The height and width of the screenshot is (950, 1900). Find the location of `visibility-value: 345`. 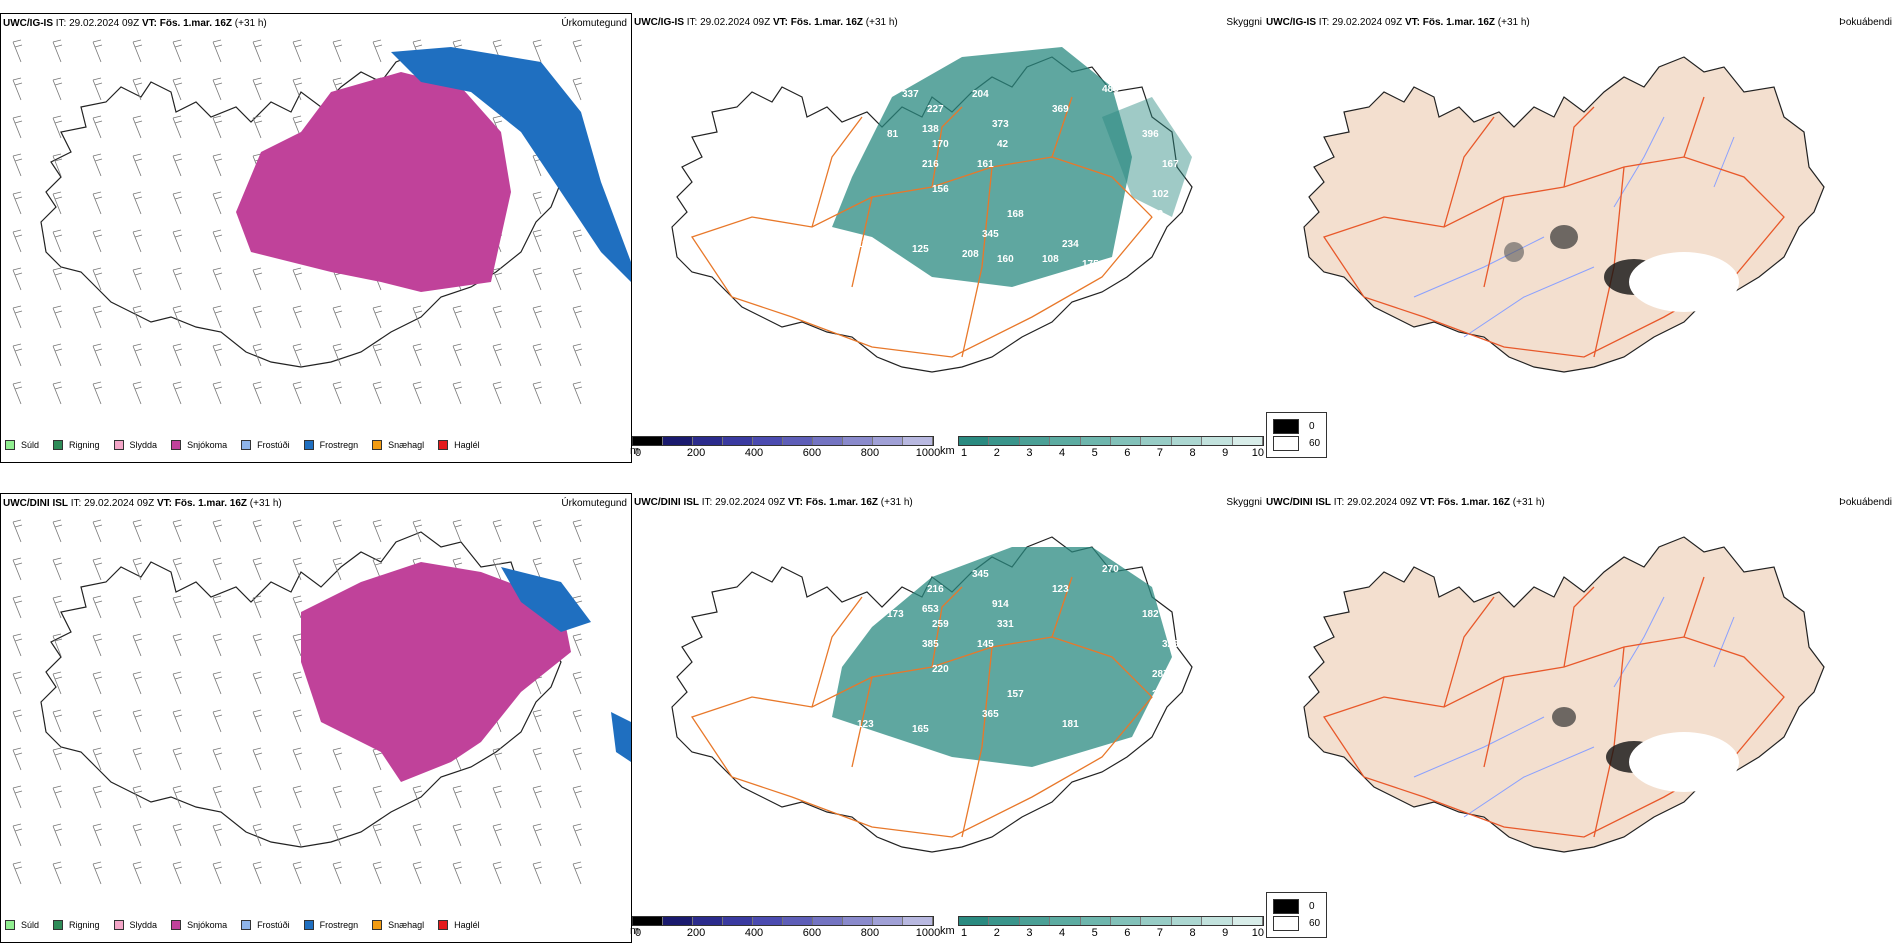

visibility-value: 345 is located at coordinates (980, 574).